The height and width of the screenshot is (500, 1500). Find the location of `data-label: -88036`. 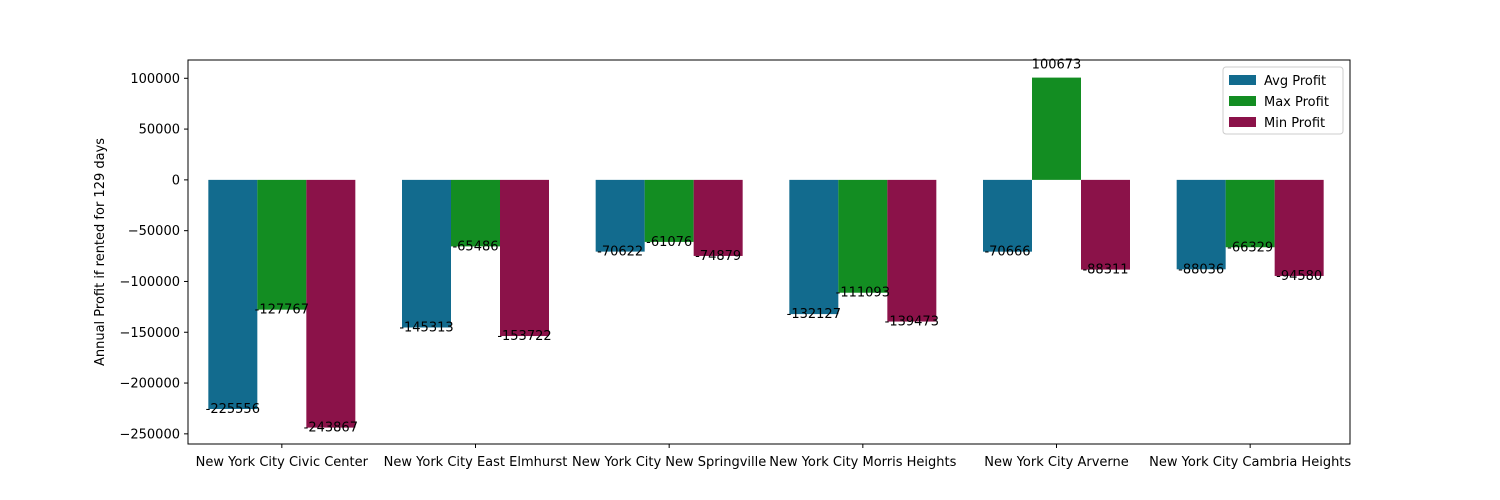

data-label: -88036 is located at coordinates (1201, 269).